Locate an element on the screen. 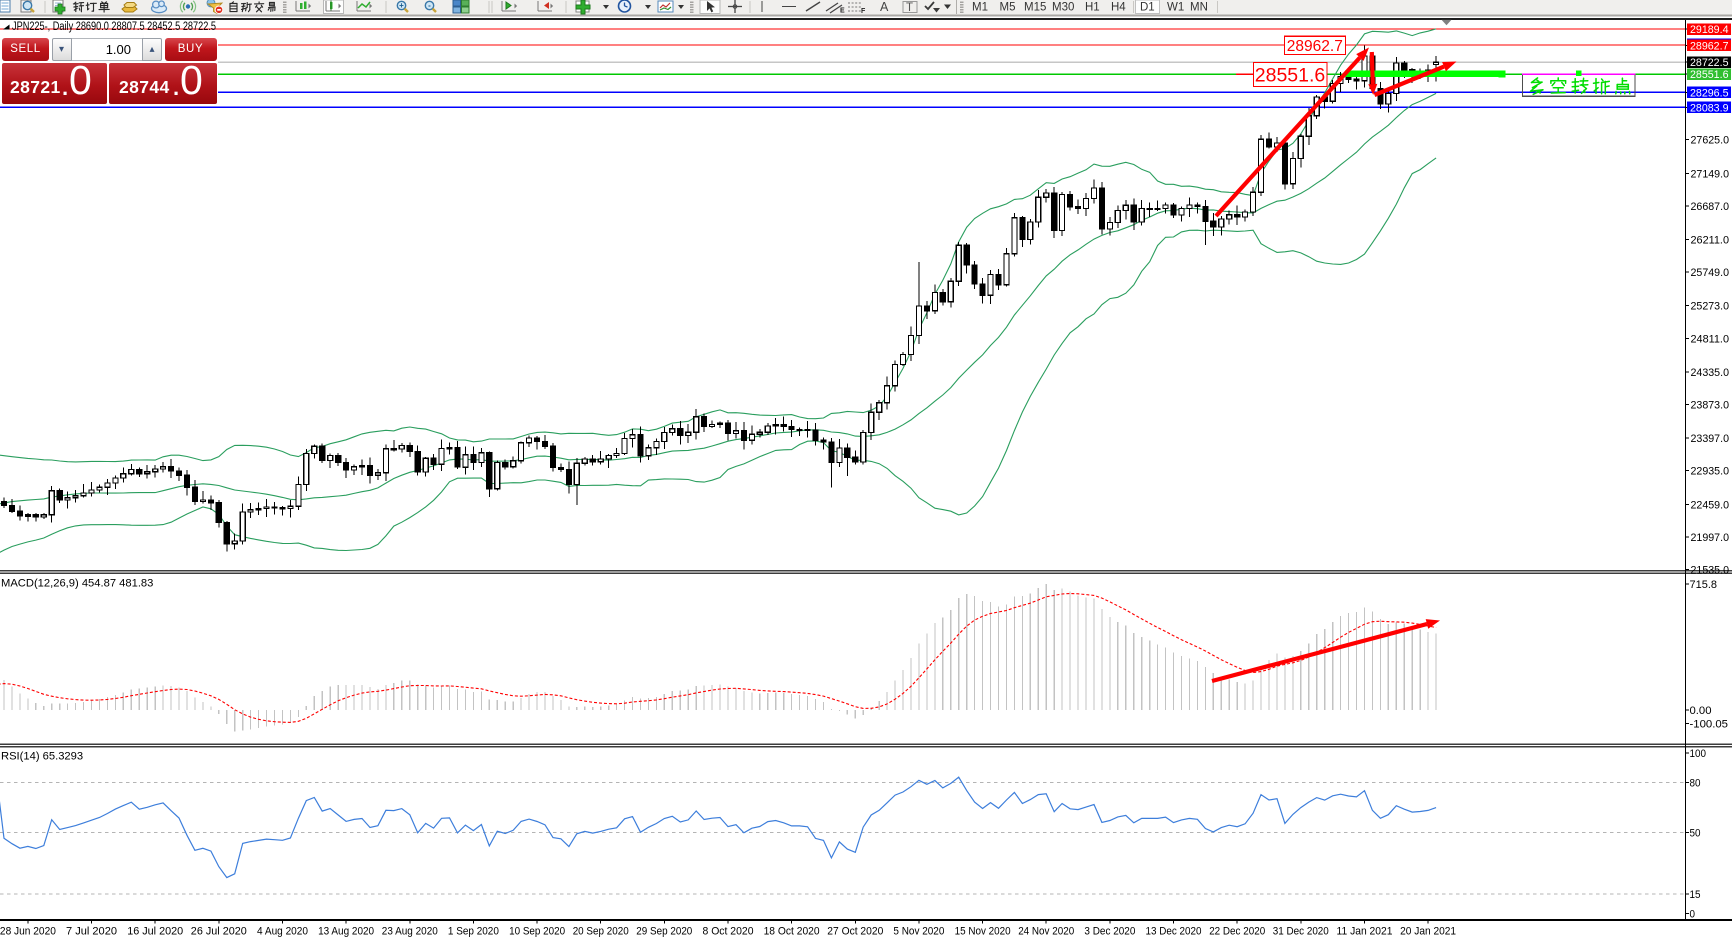 Image resolution: width=1732 pixels, height=940 pixels. svg-text: 28083.9 is located at coordinates (1709, 108).